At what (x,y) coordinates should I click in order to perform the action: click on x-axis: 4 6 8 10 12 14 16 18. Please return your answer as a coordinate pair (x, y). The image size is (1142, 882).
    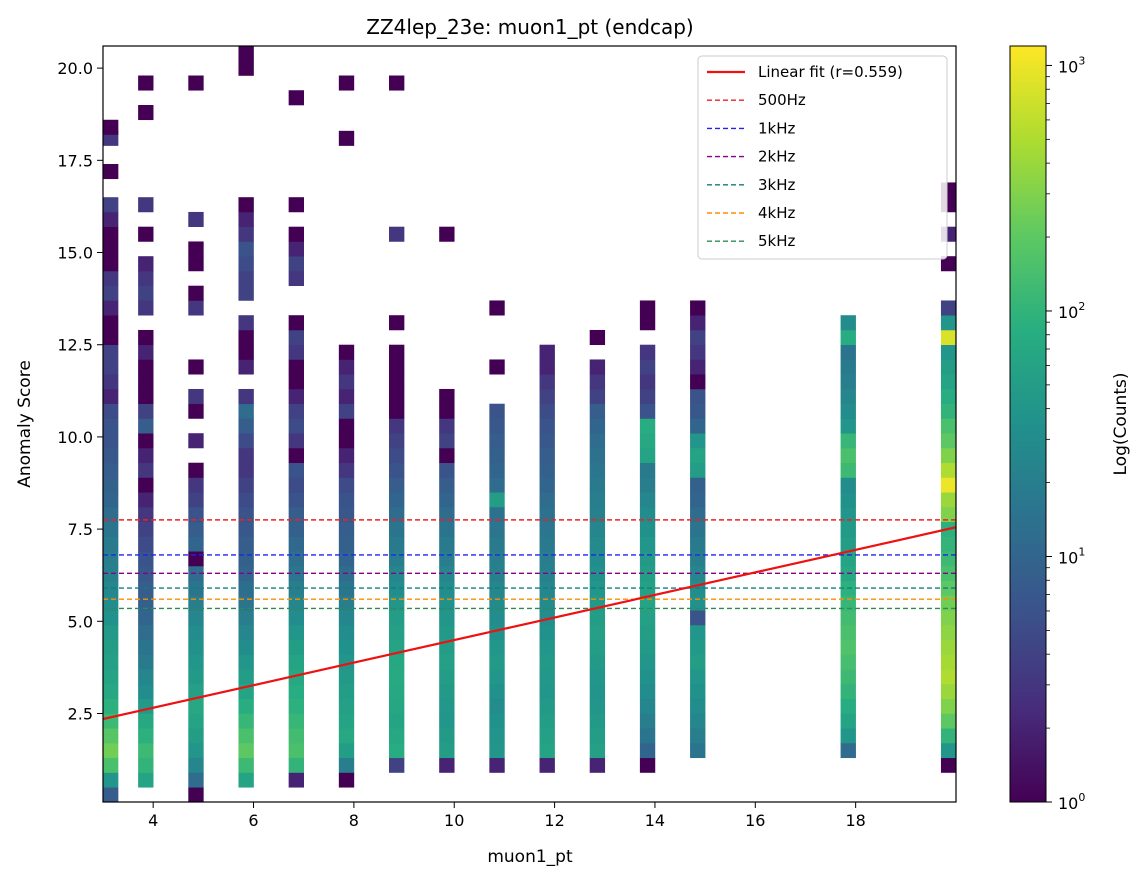
    Looking at the image, I should click on (507, 816).